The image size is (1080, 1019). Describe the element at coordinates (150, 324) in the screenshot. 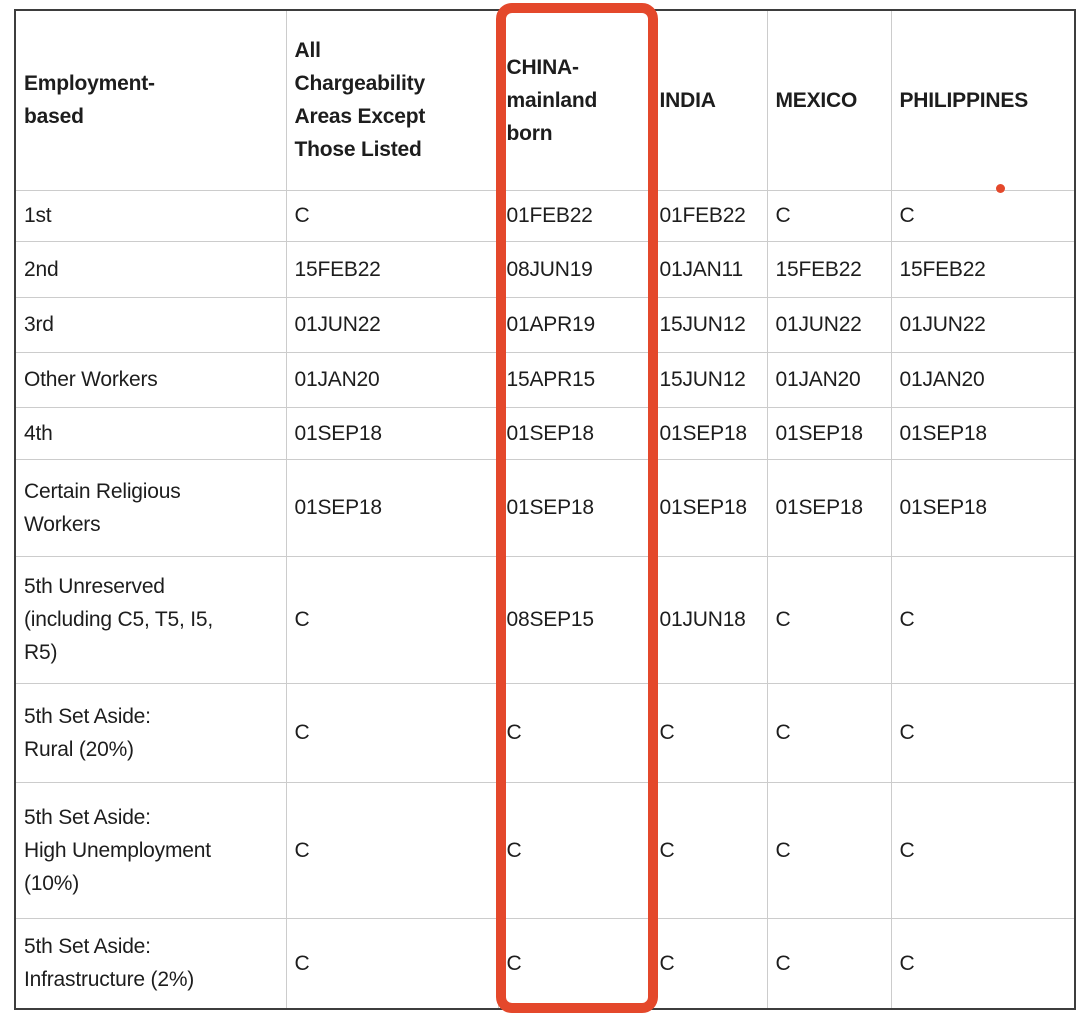

I see `row-label: 3rd` at that location.